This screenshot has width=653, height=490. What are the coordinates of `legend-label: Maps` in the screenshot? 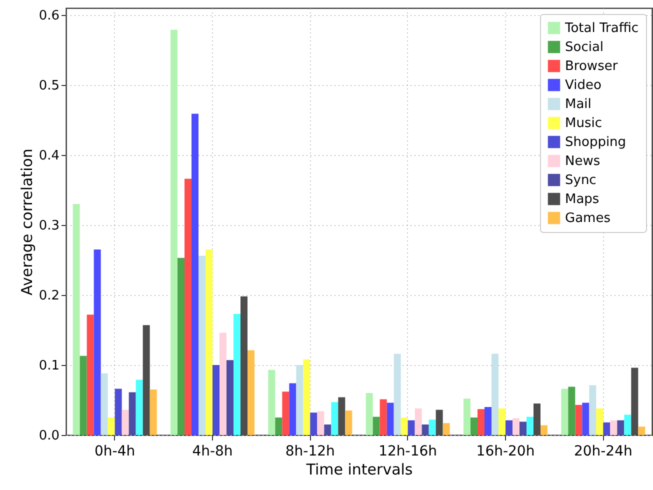 It's located at (582, 199).